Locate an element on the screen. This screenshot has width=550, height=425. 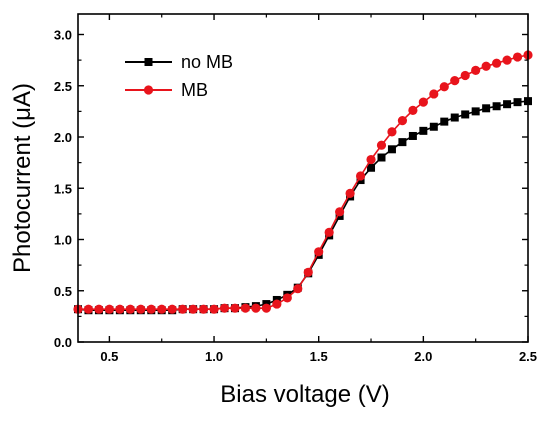
y-tick-label: 0.0 is located at coordinates (63, 342).